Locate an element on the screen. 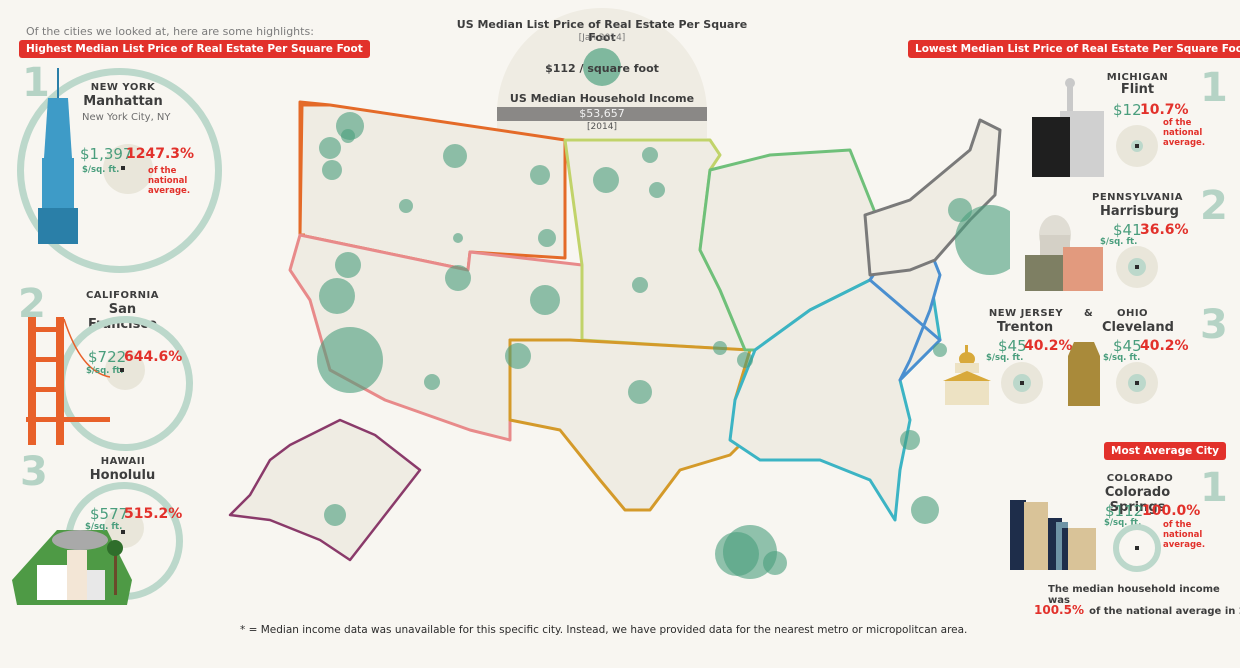 The width and height of the screenshot is (1240, 668). percent-value: 644.6% is located at coordinates (153, 357).